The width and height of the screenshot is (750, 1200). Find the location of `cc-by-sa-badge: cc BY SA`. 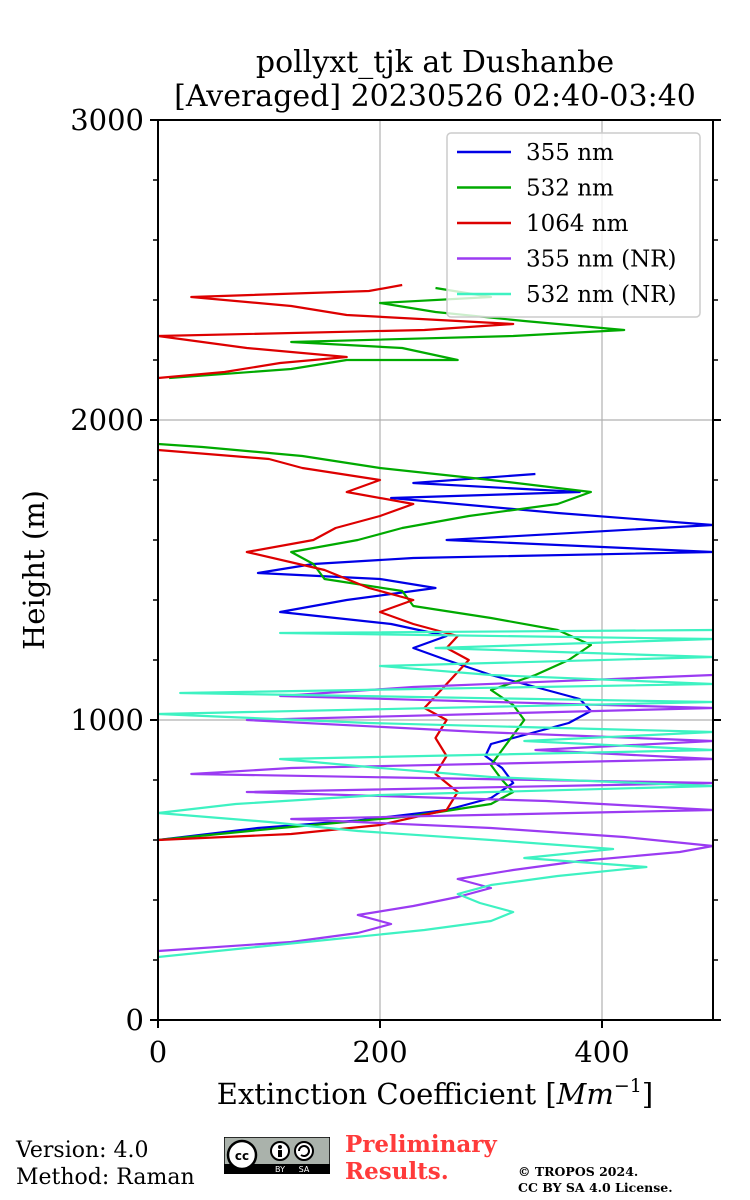

cc-by-sa-badge: cc BY SA is located at coordinates (277, 1155).